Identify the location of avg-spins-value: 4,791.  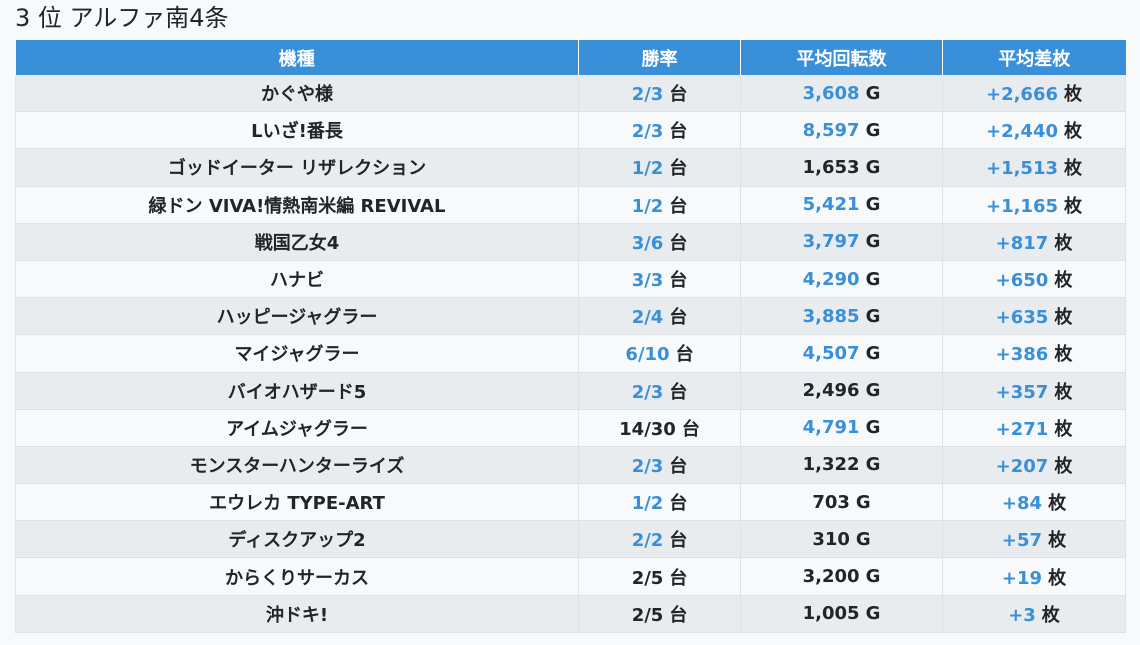
(831, 428).